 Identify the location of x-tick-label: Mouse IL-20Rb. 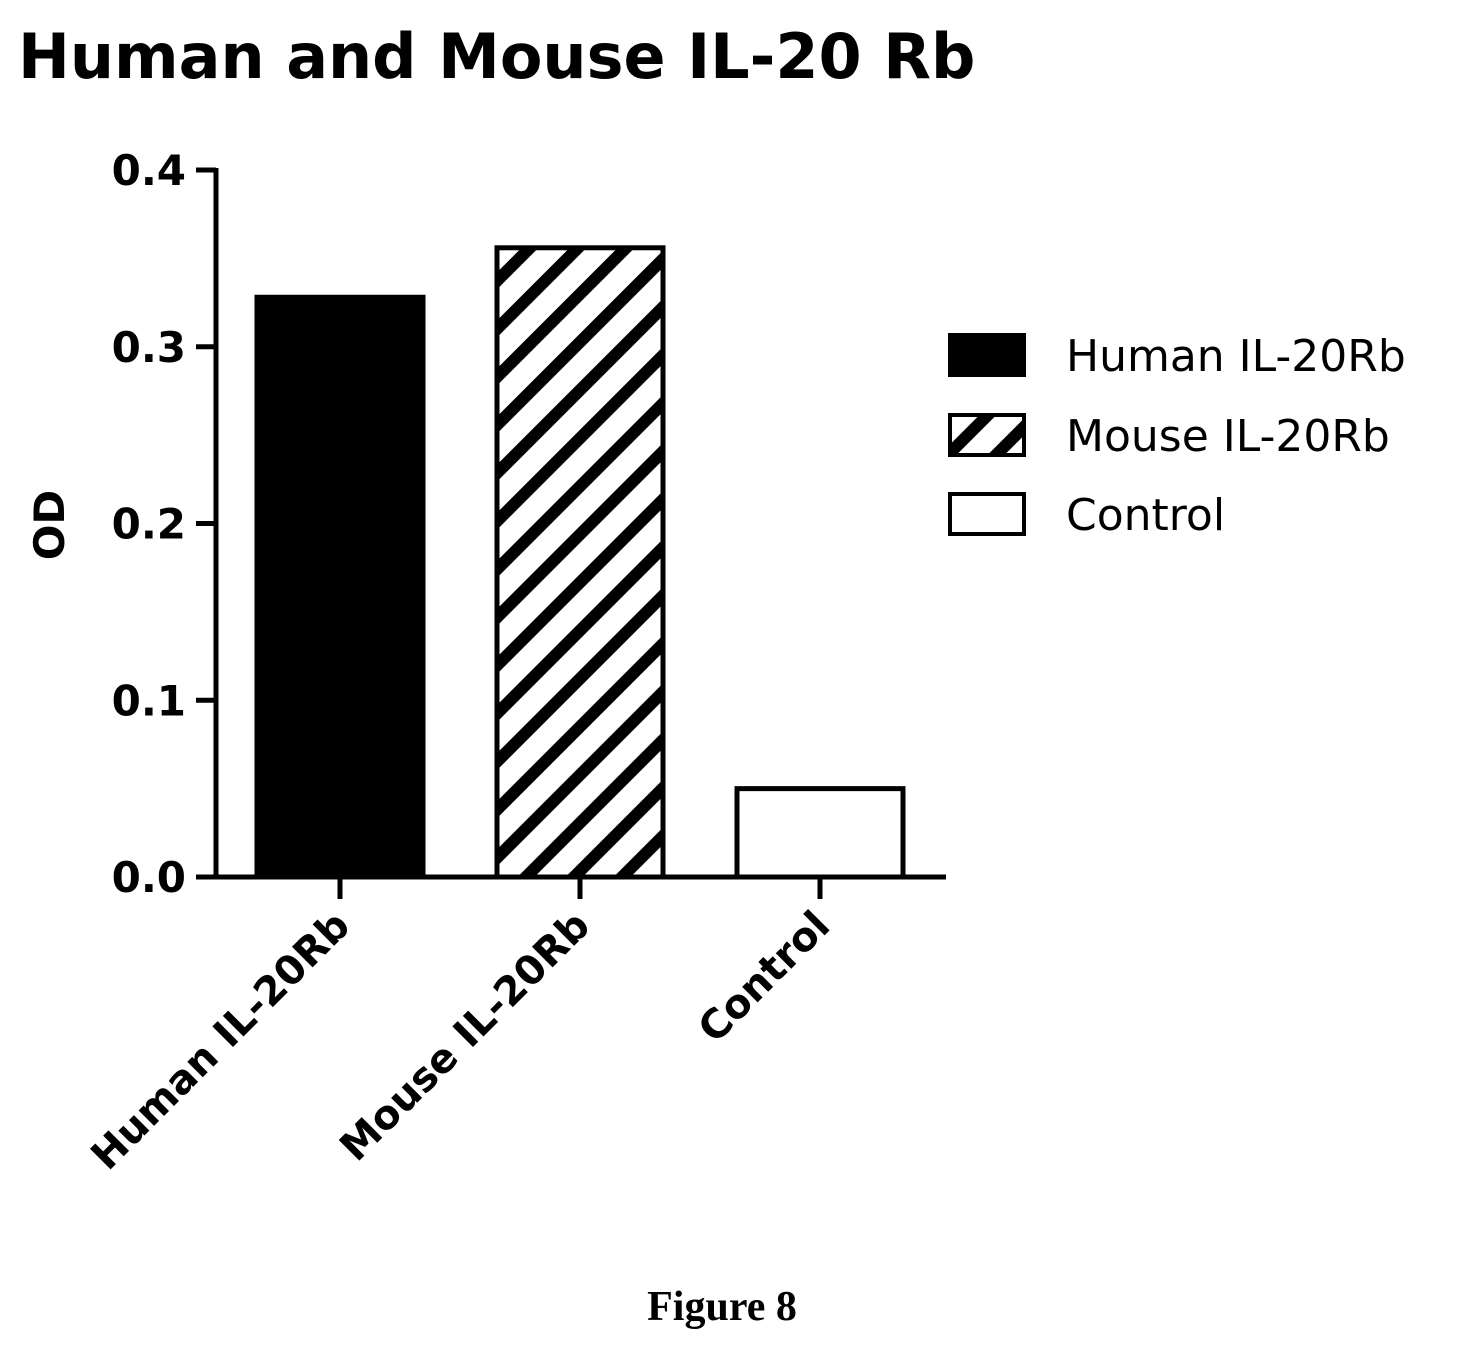
(465, 1037).